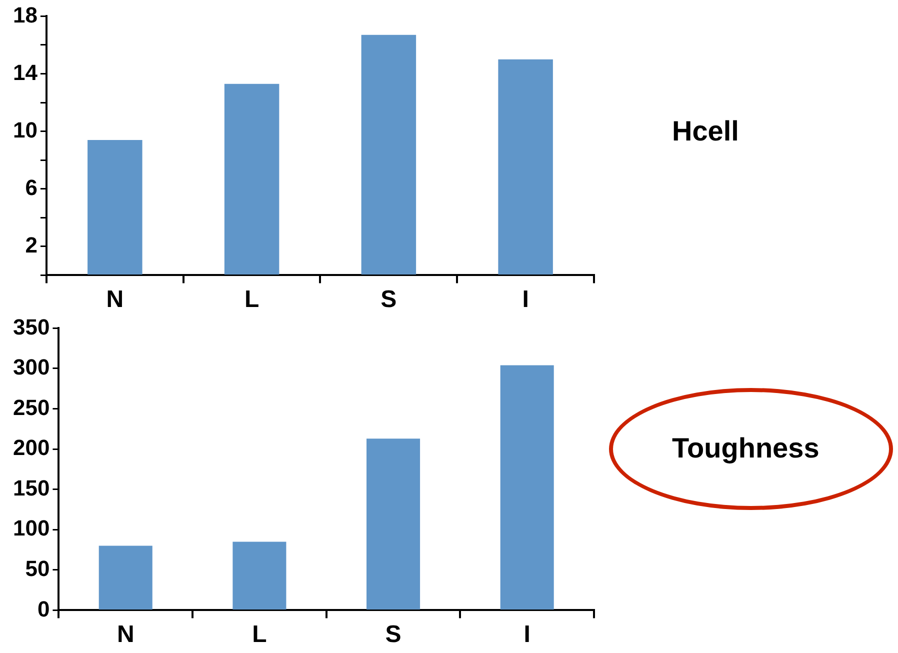 The height and width of the screenshot is (653, 898). Describe the element at coordinates (31, 487) in the screenshot. I see `y-tick-label: 150` at that location.